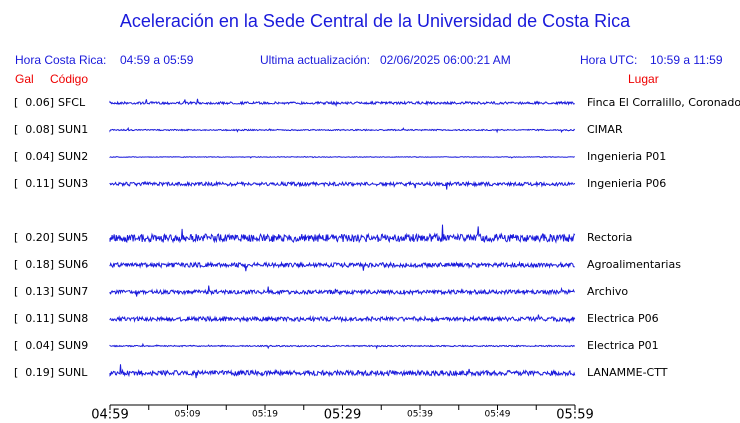 The height and width of the screenshot is (423, 740). What do you see at coordinates (342, 415) in the screenshot?
I see `time-label: 05:29` at bounding box center [342, 415].